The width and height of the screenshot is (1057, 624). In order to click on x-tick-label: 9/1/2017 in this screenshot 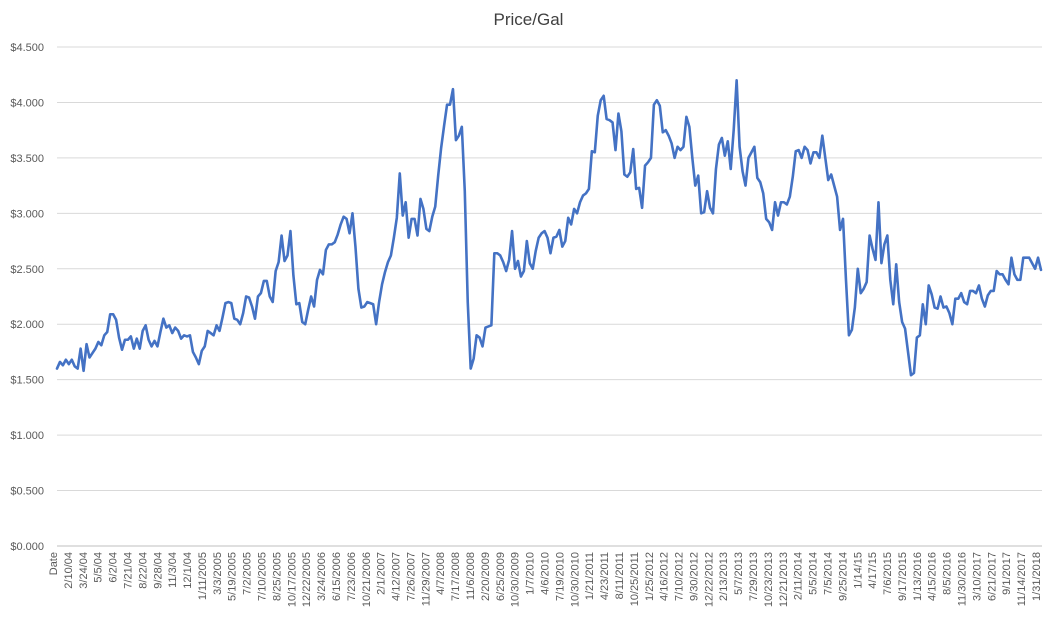, I will do `click(1007, 573)`.